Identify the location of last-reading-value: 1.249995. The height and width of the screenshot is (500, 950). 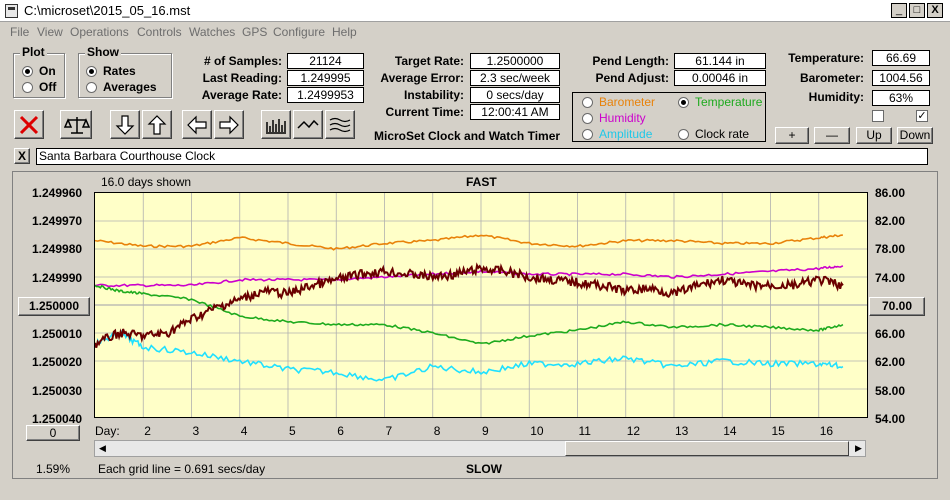
(325, 78).